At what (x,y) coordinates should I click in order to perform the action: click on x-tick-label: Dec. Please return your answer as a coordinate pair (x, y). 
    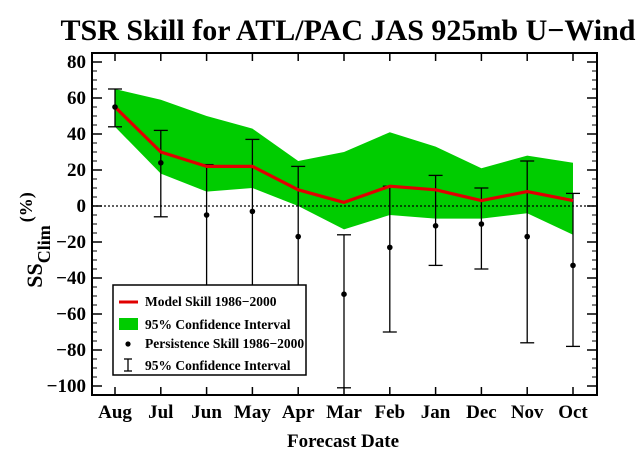
    Looking at the image, I should click on (481, 412).